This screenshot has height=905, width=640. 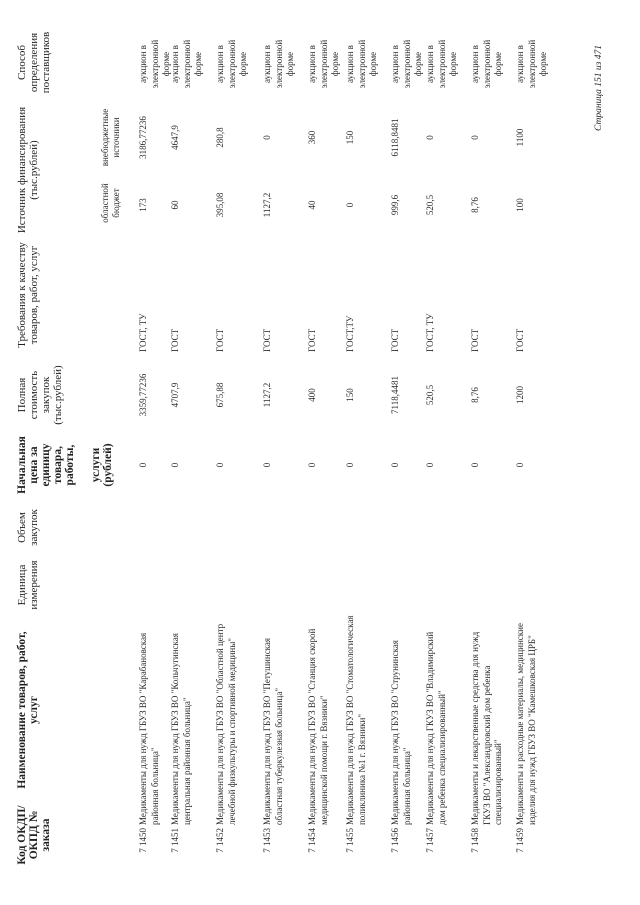 What do you see at coordinates (430, 395) in the screenshot?
I see `cell-total: 520,5` at bounding box center [430, 395].